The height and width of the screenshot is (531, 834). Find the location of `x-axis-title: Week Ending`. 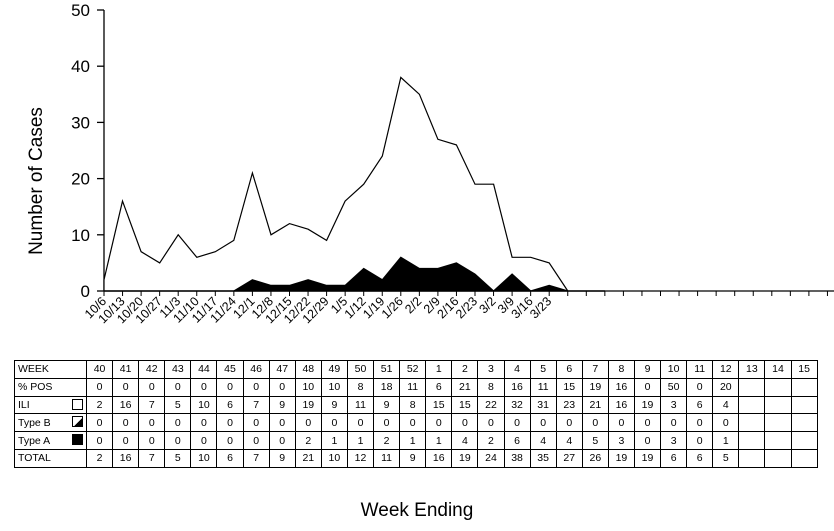

x-axis-title: Week Ending is located at coordinates (417, 510).